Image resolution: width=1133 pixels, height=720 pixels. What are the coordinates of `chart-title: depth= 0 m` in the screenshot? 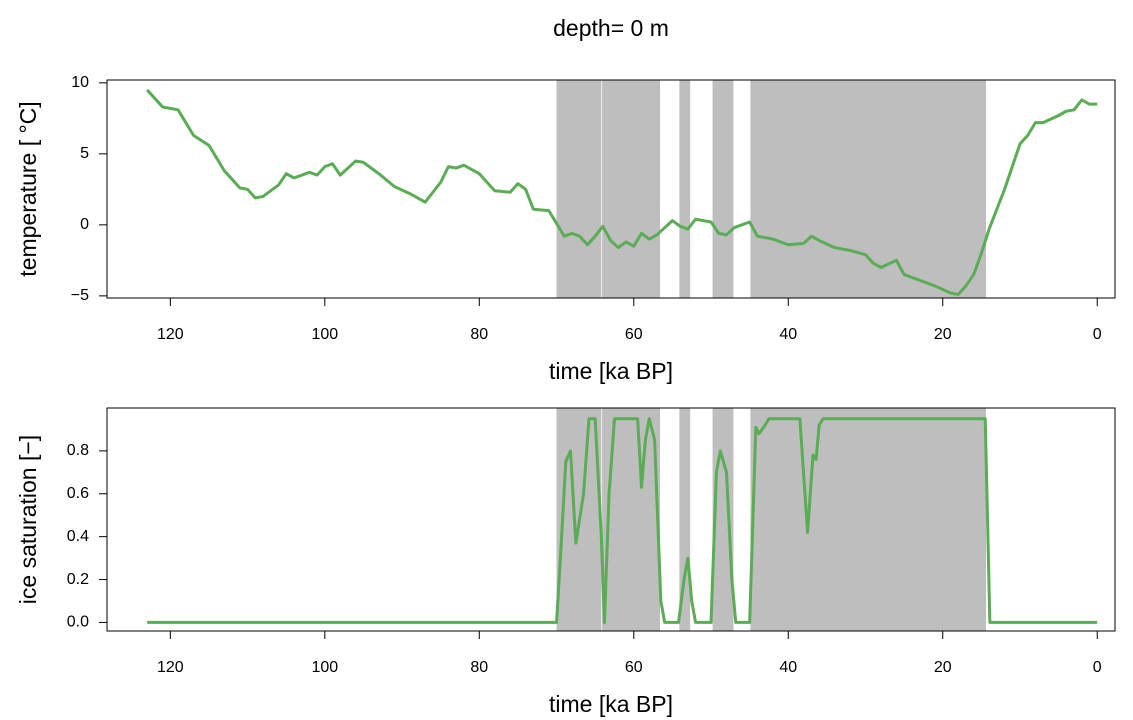 It's located at (611, 28).